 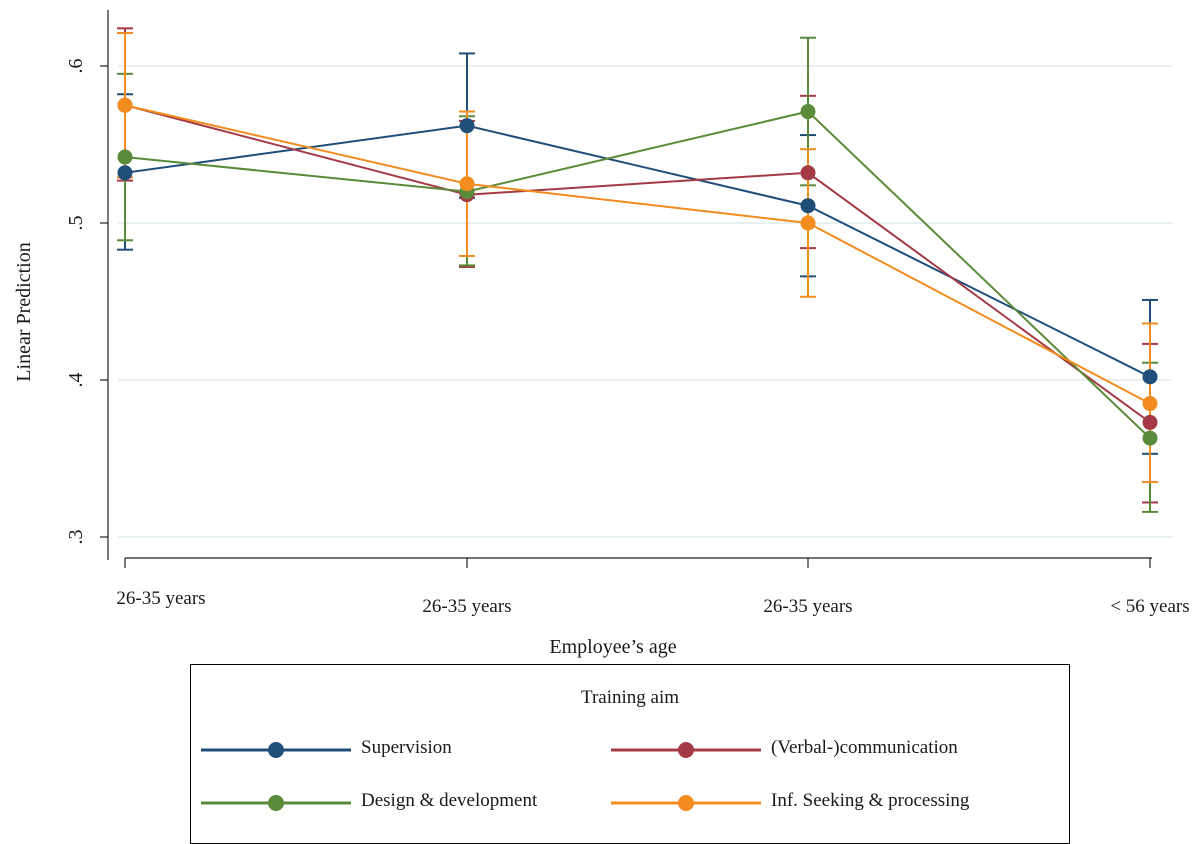 I want to click on y-axis-label: Linear Prediction, so click(x=24, y=311).